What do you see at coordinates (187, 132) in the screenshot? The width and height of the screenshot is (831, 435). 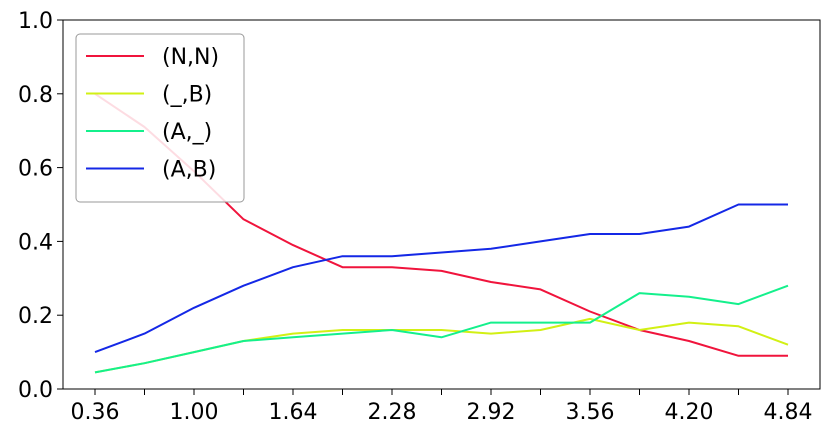 I see `legend-label: (A,_)` at bounding box center [187, 132].